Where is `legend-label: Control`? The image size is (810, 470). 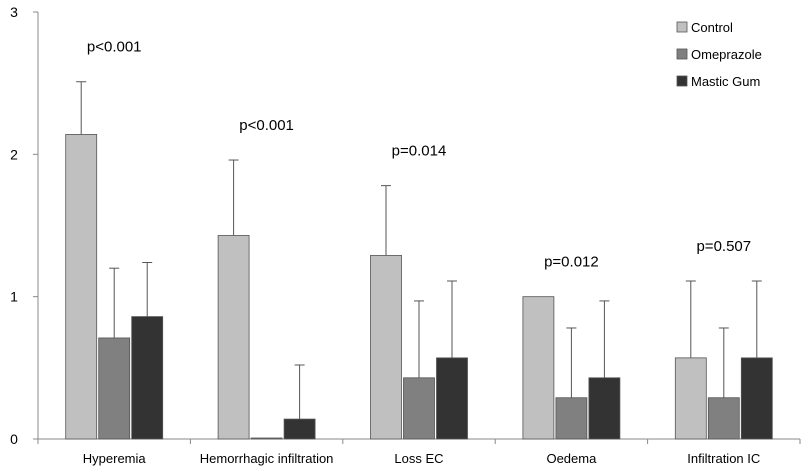
legend-label: Control is located at coordinates (712, 27).